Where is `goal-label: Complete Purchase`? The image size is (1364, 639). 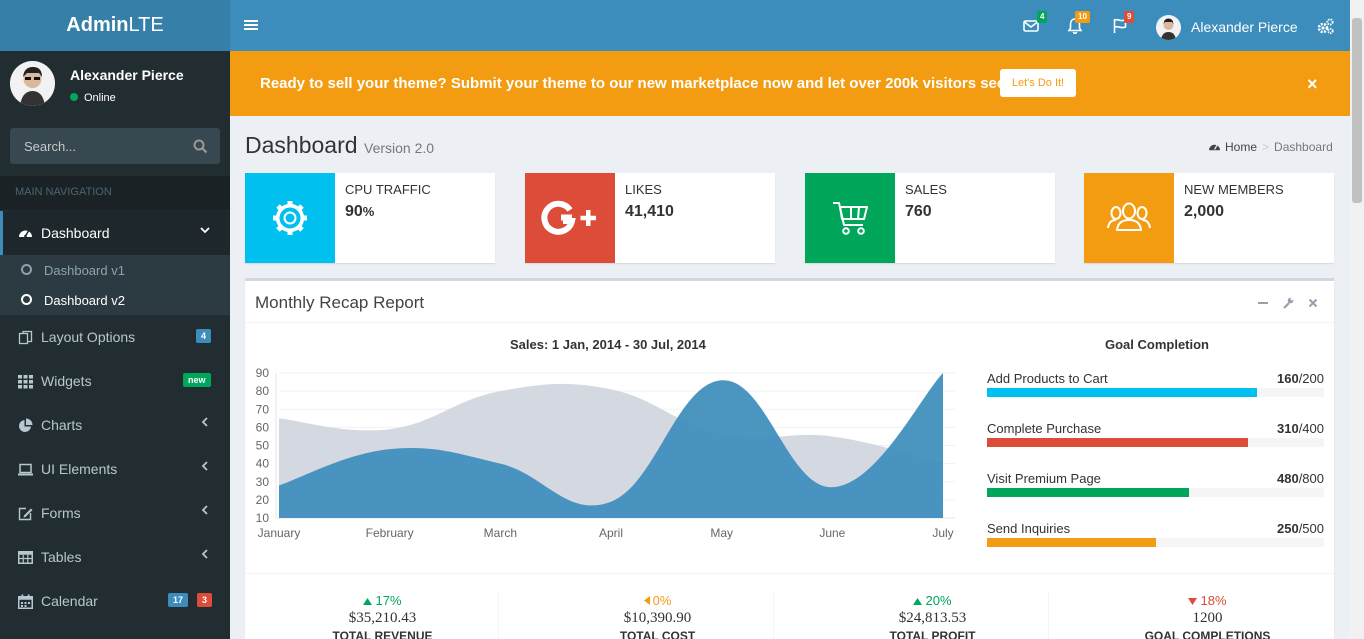
goal-label: Complete Purchase is located at coordinates (1044, 428).